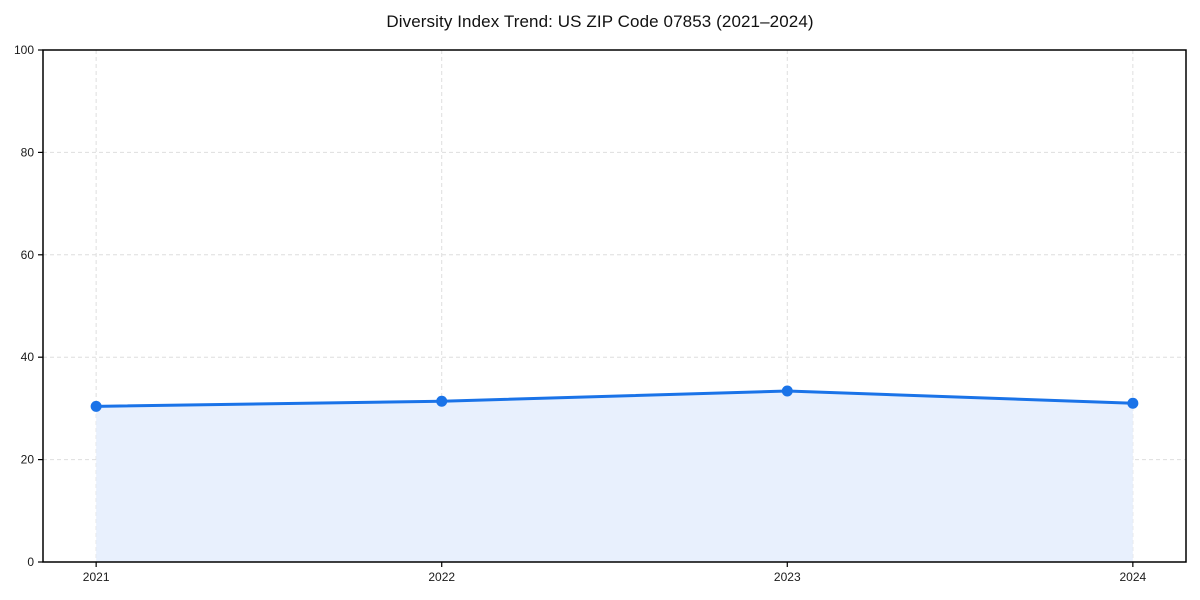  Describe the element at coordinates (28, 152) in the screenshot. I see `y-tick-label: 80` at that location.